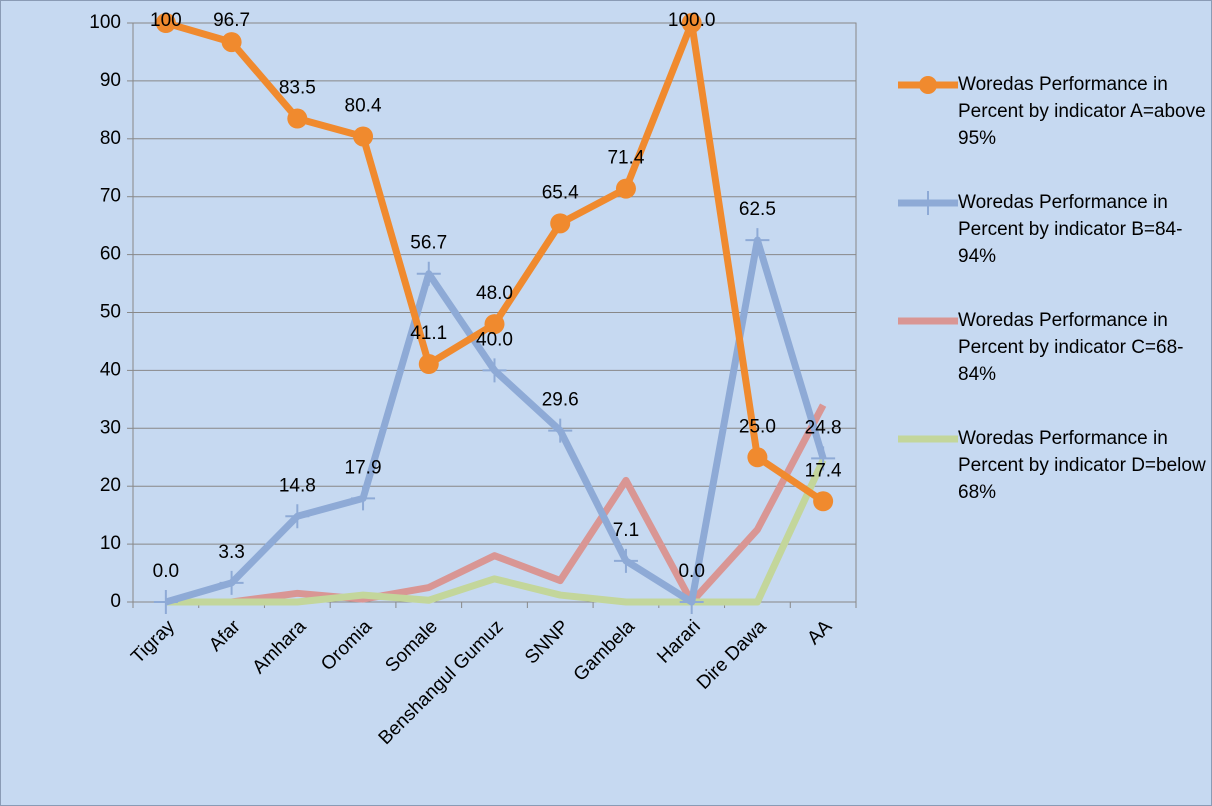 This screenshot has width=1212, height=806. I want to click on data-label: 71.4, so click(625, 158).